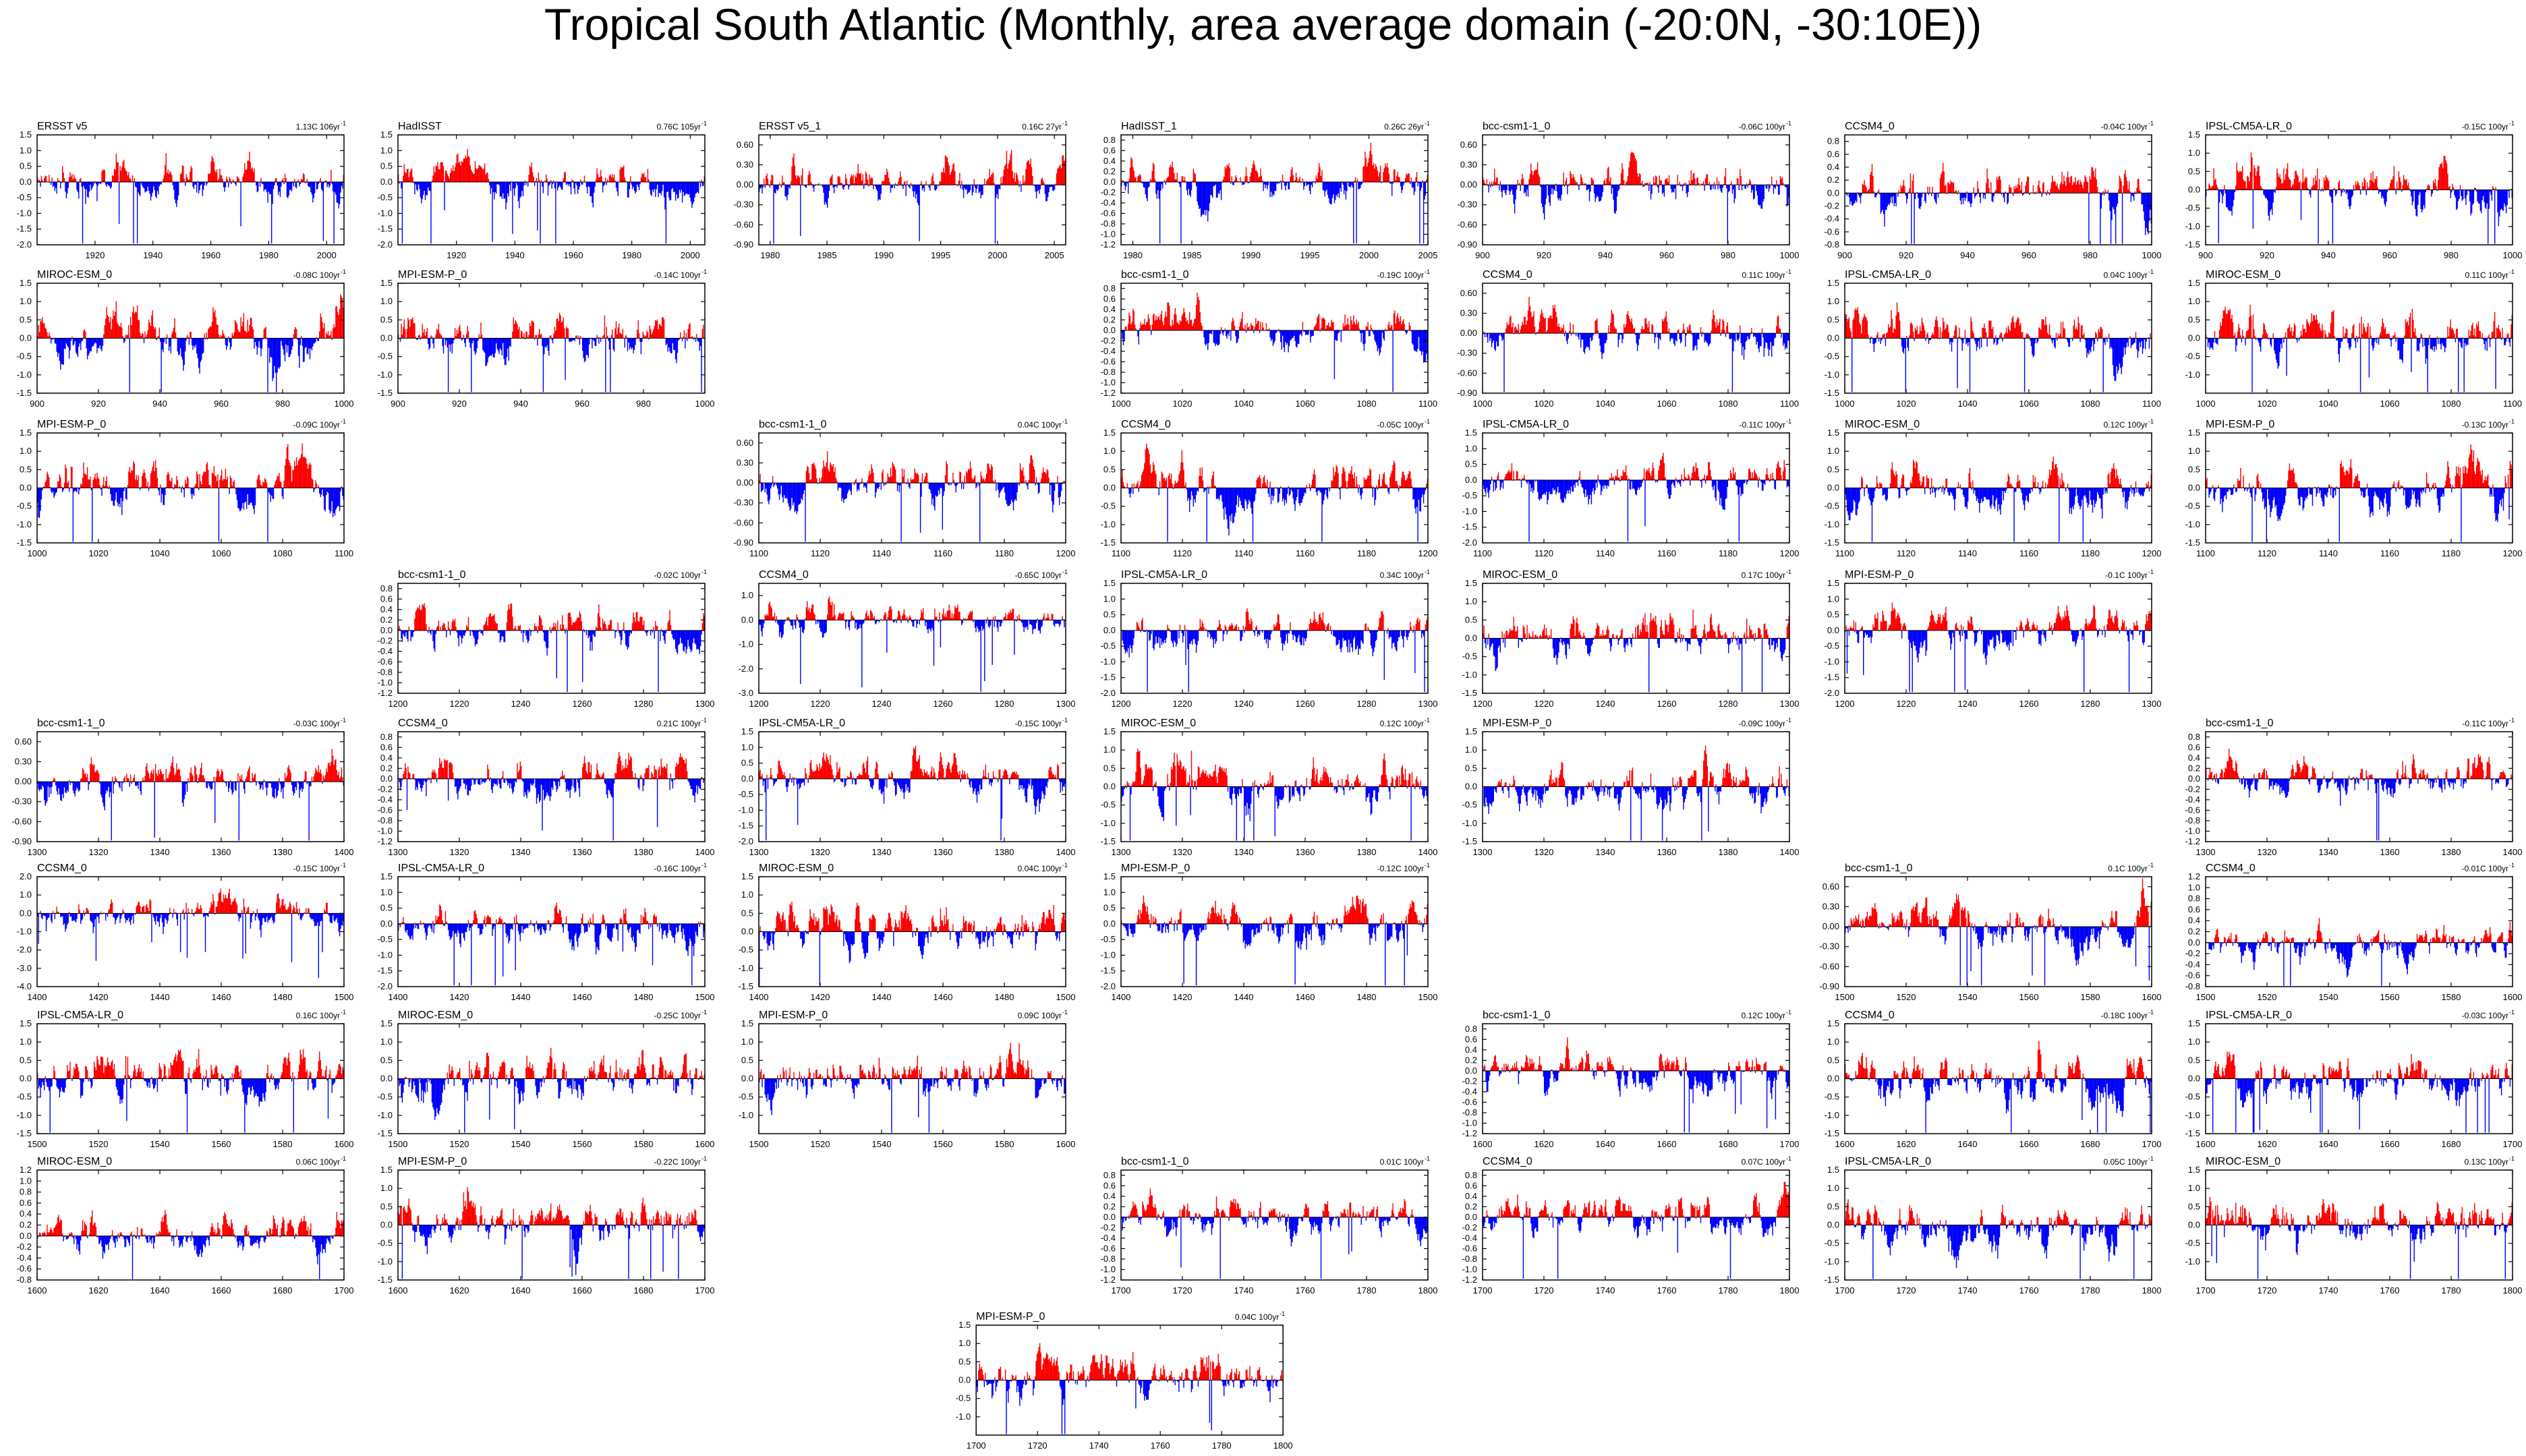 The image size is (2526, 1456). Describe the element at coordinates (21, 821) in the screenshot. I see `y-tick-label: -0.60` at that location.